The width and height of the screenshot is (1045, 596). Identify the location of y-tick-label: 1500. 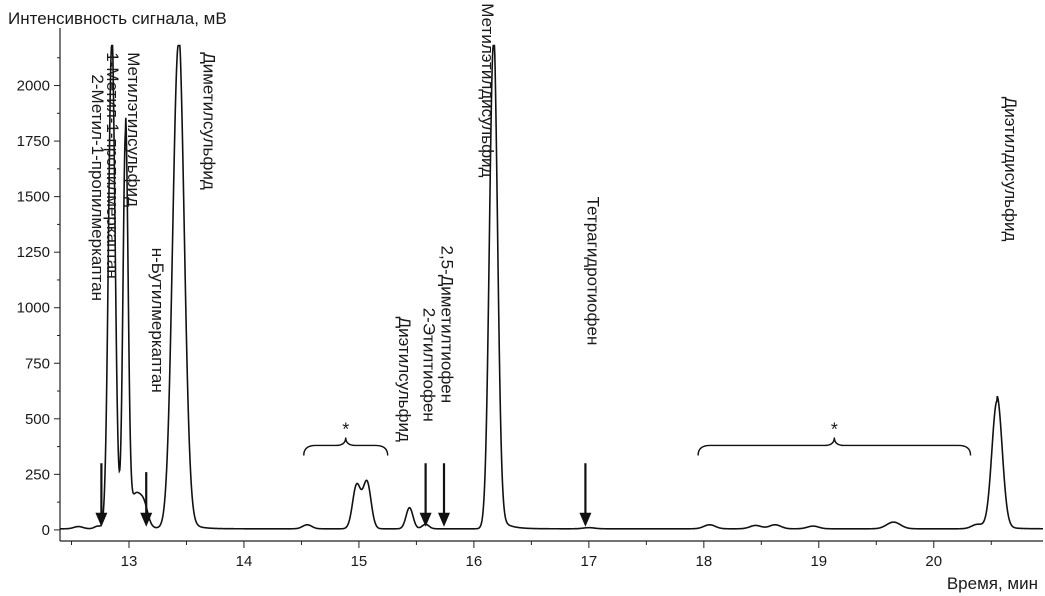
(33, 197).